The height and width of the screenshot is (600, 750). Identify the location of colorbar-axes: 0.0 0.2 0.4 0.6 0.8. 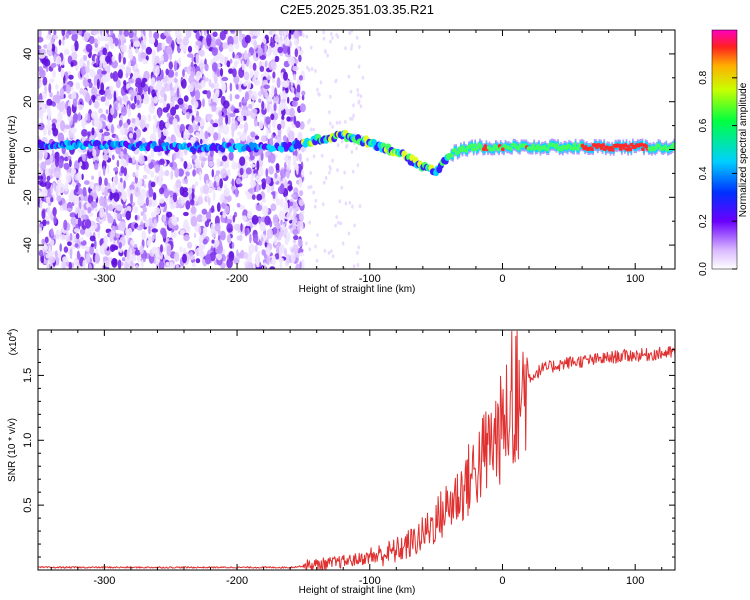
(717, 173).